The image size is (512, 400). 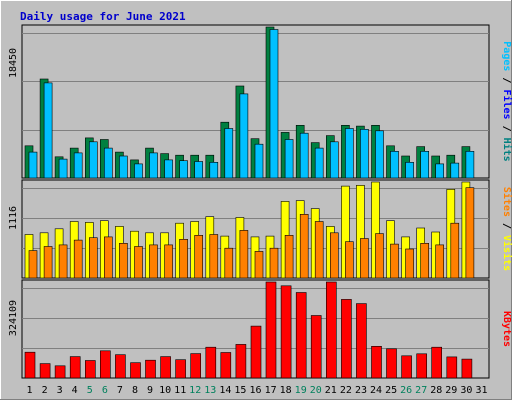 What do you see at coordinates (13, 63) in the screenshot?
I see `panel-hits-ymax-label: 18450` at bounding box center [13, 63].